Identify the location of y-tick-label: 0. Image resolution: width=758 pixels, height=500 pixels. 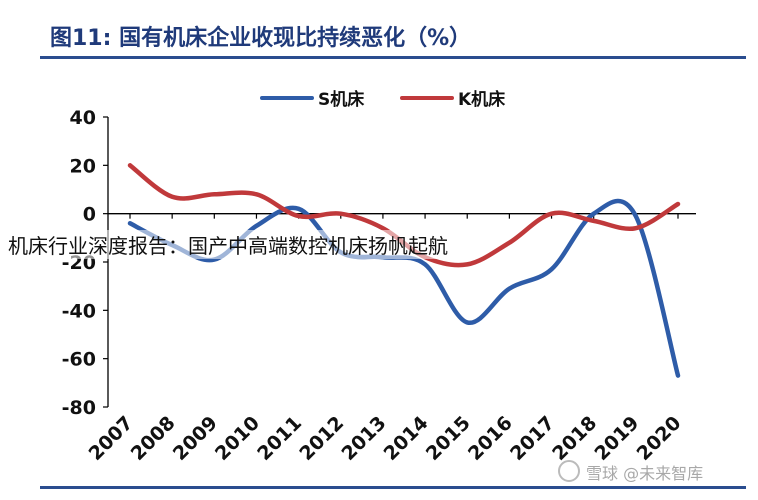
(89, 215).